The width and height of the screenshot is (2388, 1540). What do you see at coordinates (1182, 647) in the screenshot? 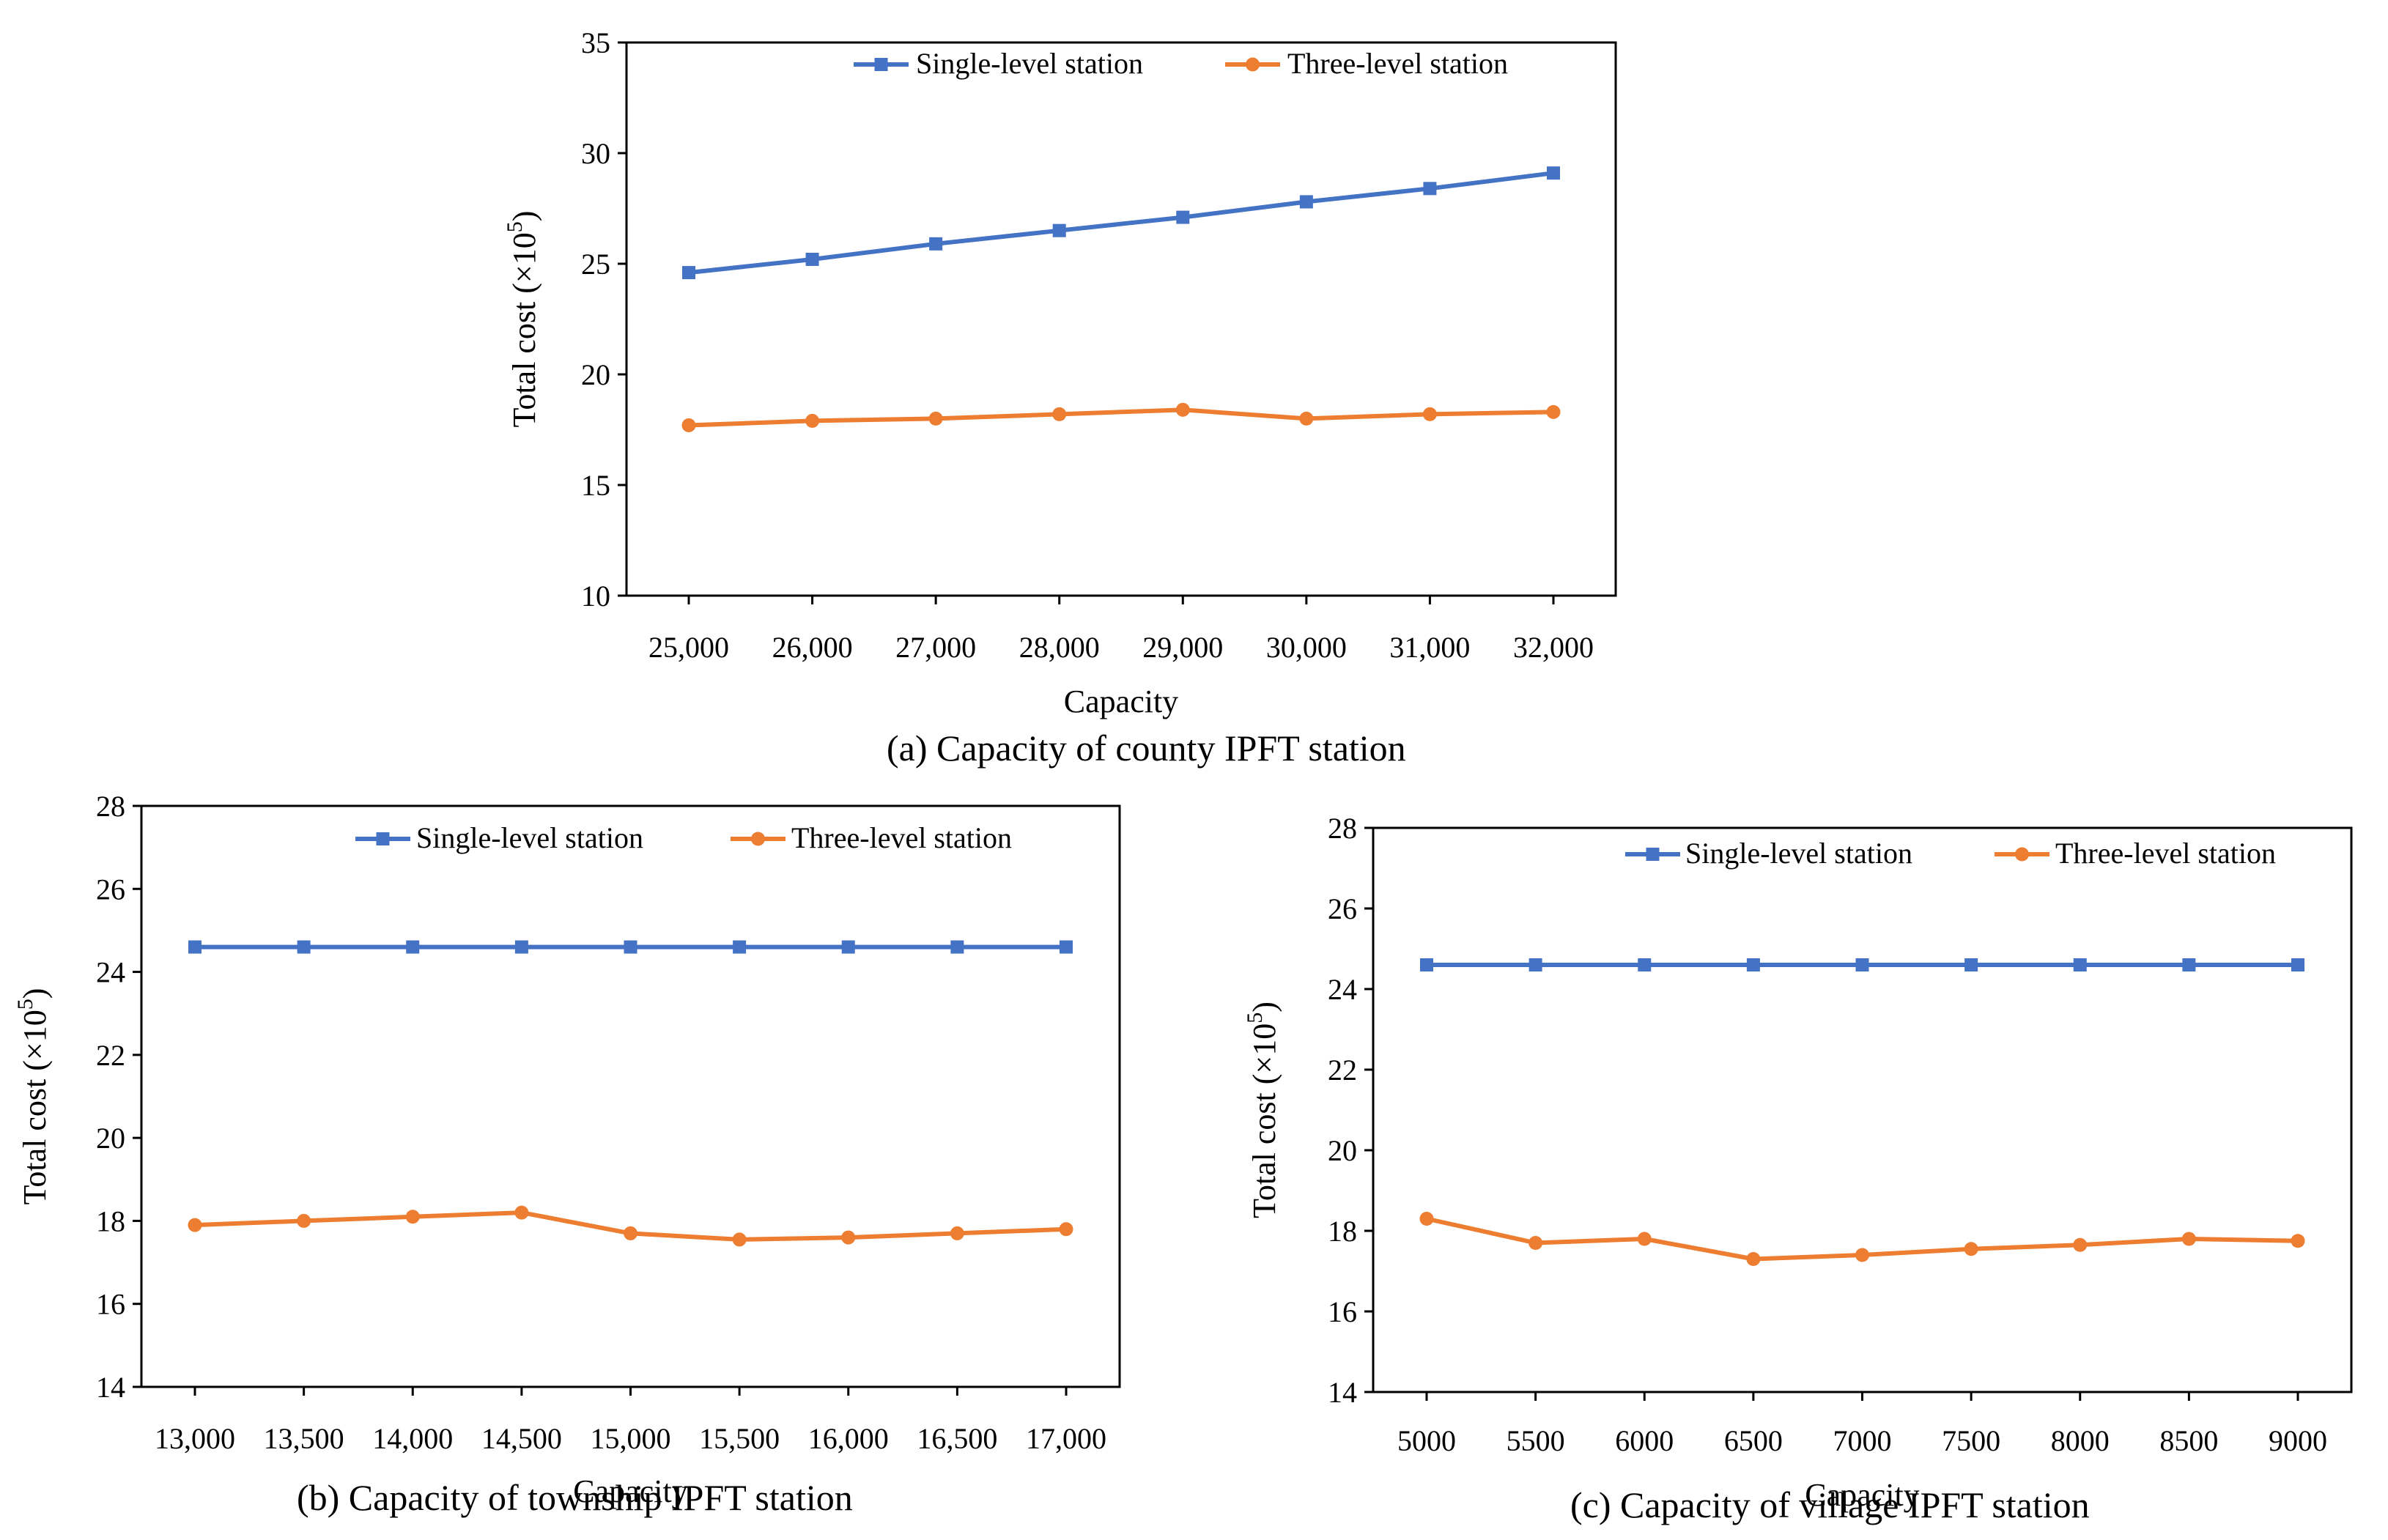
I see `x-tick-label: 29,000` at bounding box center [1182, 647].